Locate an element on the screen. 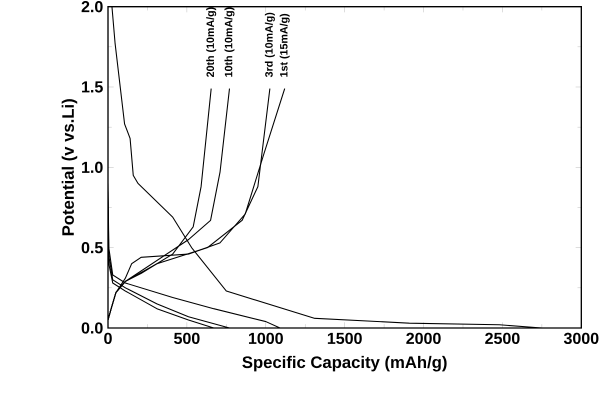 This screenshot has height=409, width=608. y-tick-label: 1.5 is located at coordinates (92, 86).